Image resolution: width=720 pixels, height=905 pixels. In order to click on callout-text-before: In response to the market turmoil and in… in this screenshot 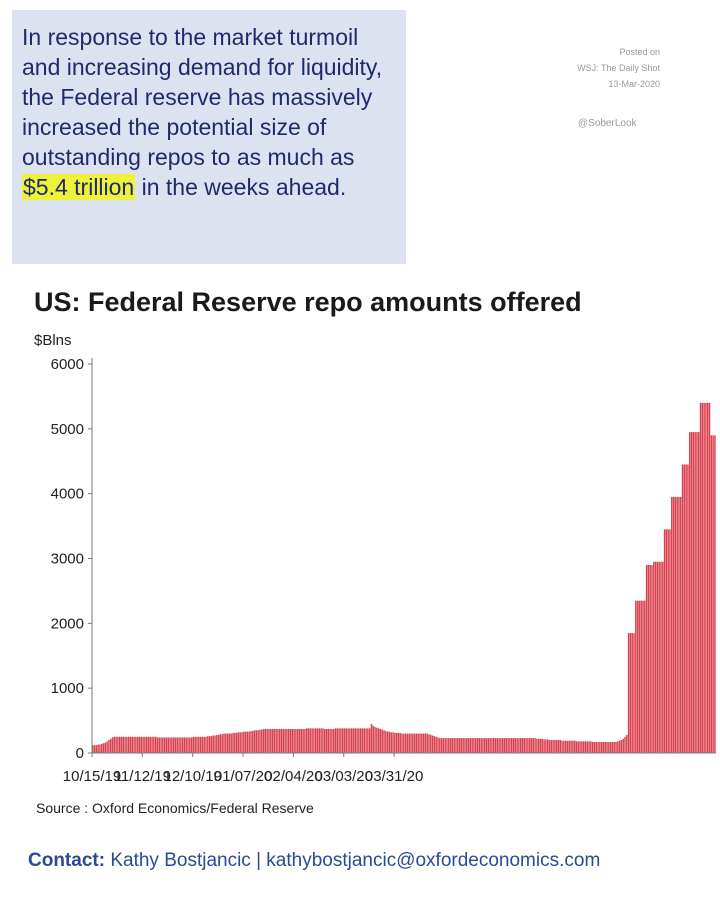, I will do `click(202, 97)`.